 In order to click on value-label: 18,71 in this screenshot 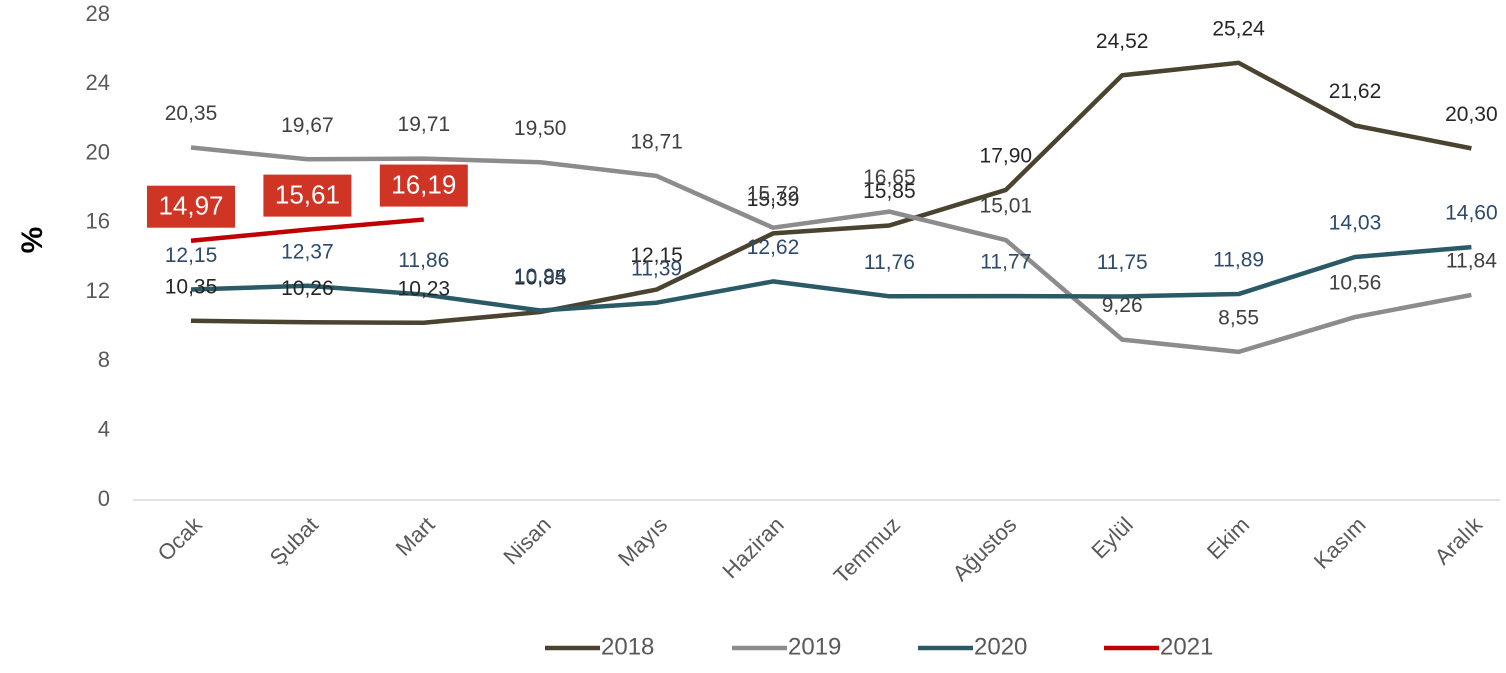, I will do `click(656, 141)`.